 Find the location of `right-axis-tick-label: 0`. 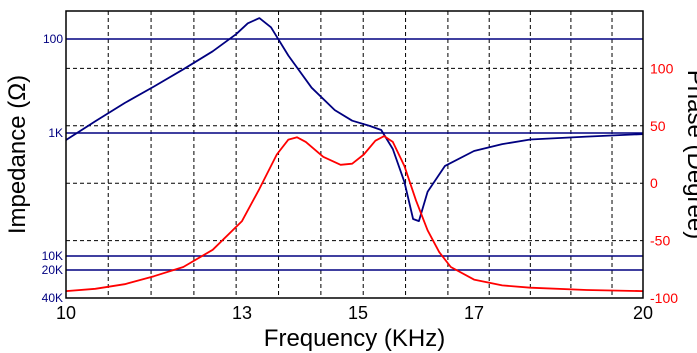

right-axis-tick-label: 0 is located at coordinates (654, 183).